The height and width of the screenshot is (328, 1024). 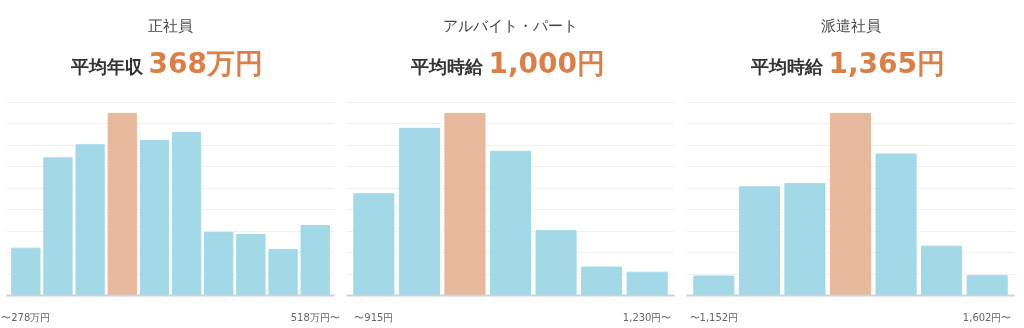 What do you see at coordinates (510, 25) in the screenshot?
I see `chart-title: アルバイト・パート` at bounding box center [510, 25].